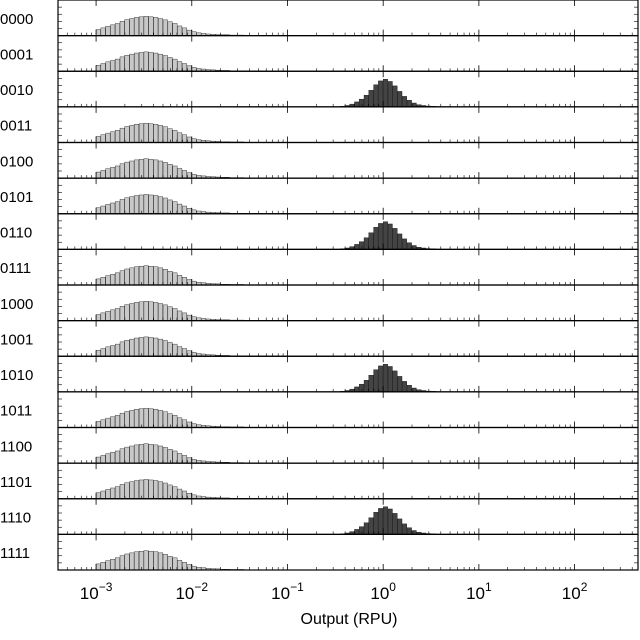  What do you see at coordinates (479, 591) in the screenshot?
I see `x-tick-label: 10¹` at bounding box center [479, 591].